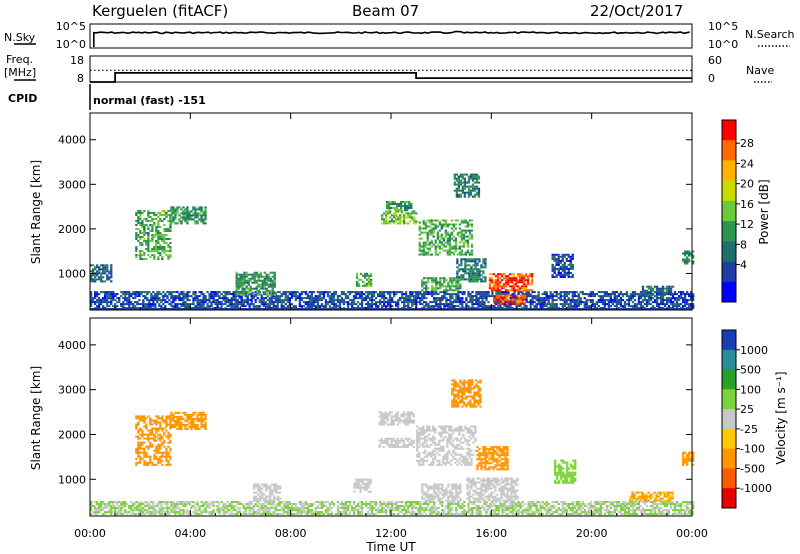 This screenshot has width=800, height=554. I want to click on cpid-label: CPID, so click(22, 98).